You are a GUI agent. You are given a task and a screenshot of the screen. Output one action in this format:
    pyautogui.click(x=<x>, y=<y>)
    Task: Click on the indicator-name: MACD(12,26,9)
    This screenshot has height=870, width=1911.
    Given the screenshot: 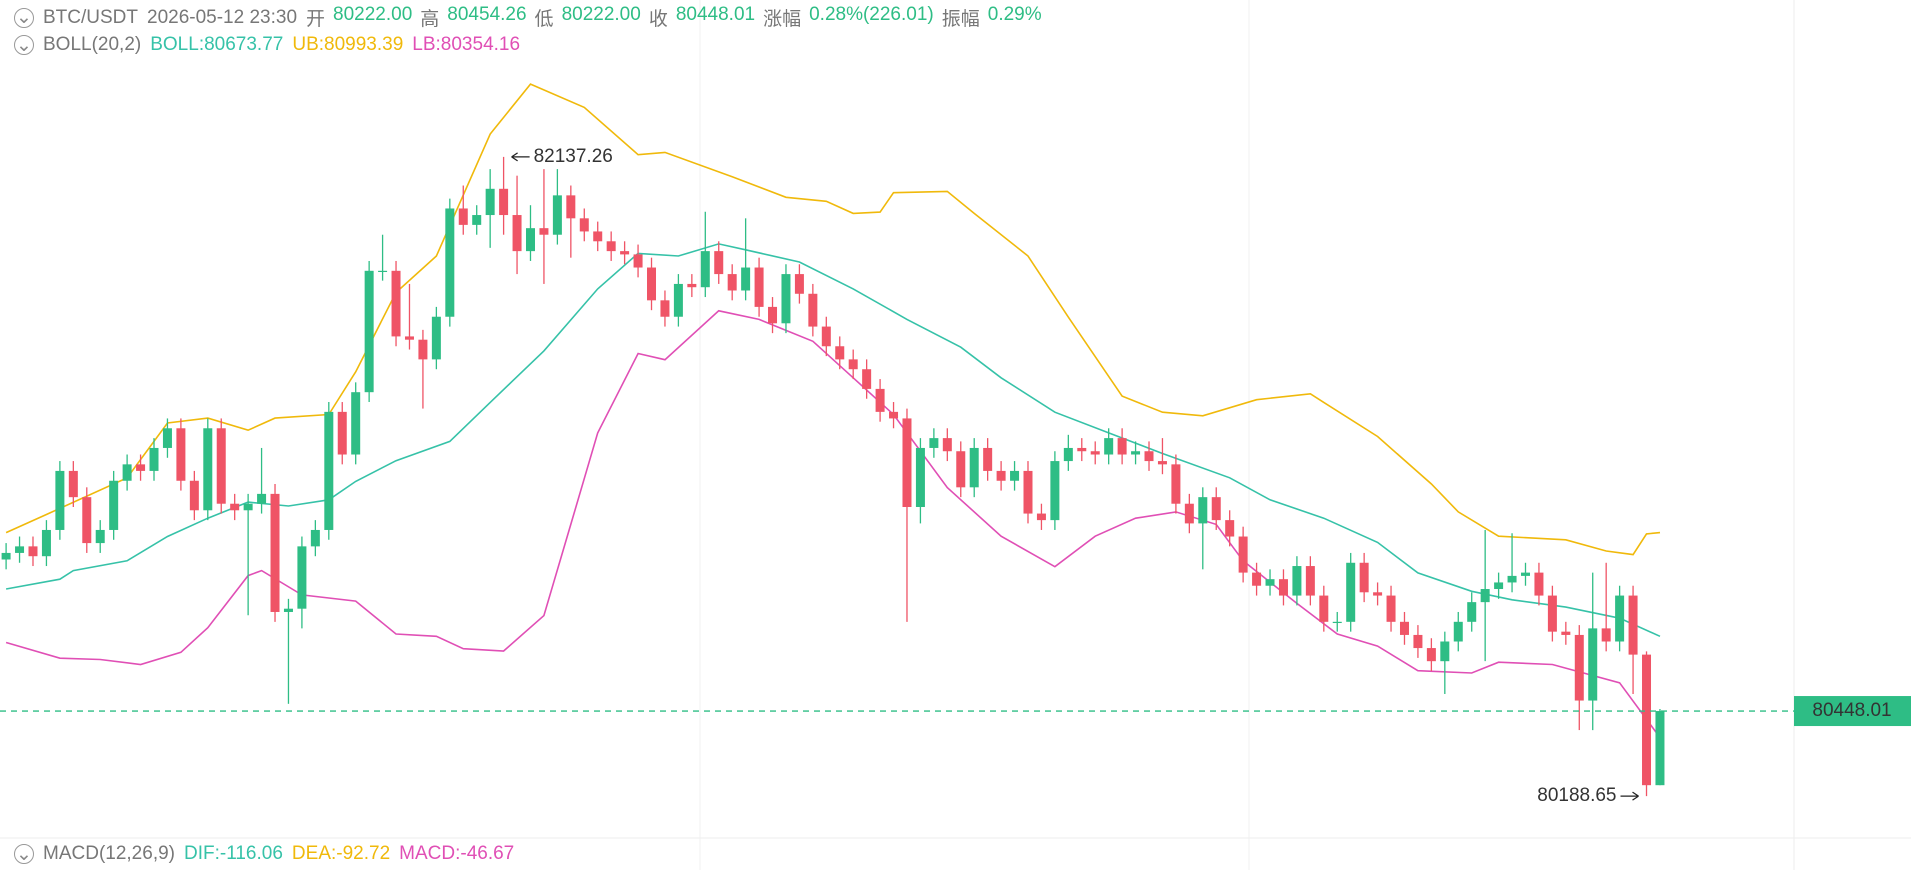 What is the action you would take?
    pyautogui.click(x=109, y=853)
    